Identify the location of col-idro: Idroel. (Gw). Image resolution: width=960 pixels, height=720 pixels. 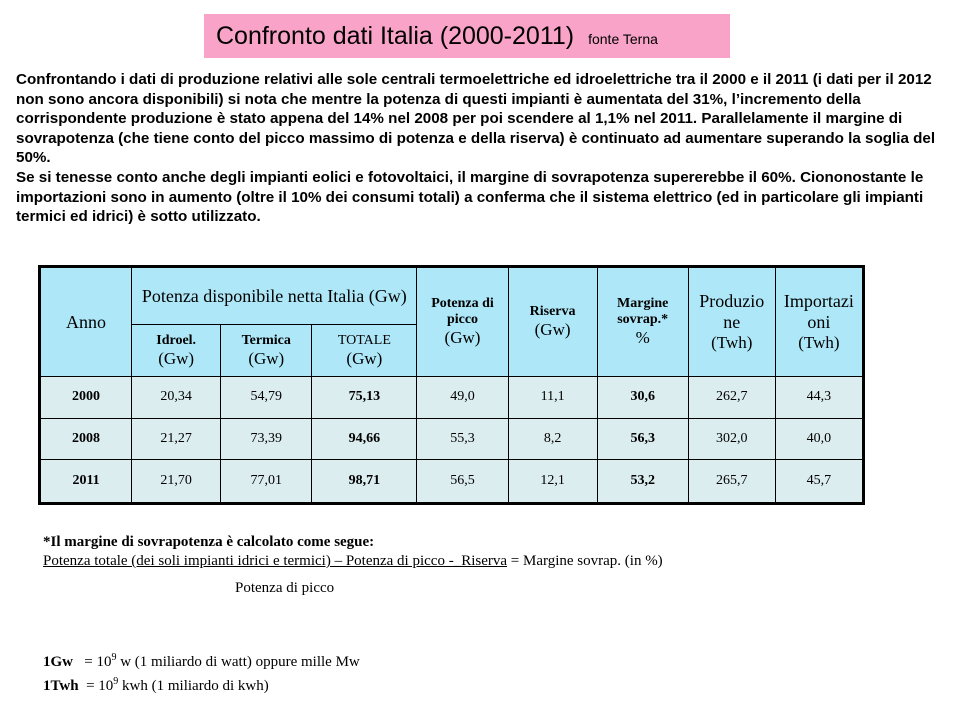
(176, 350).